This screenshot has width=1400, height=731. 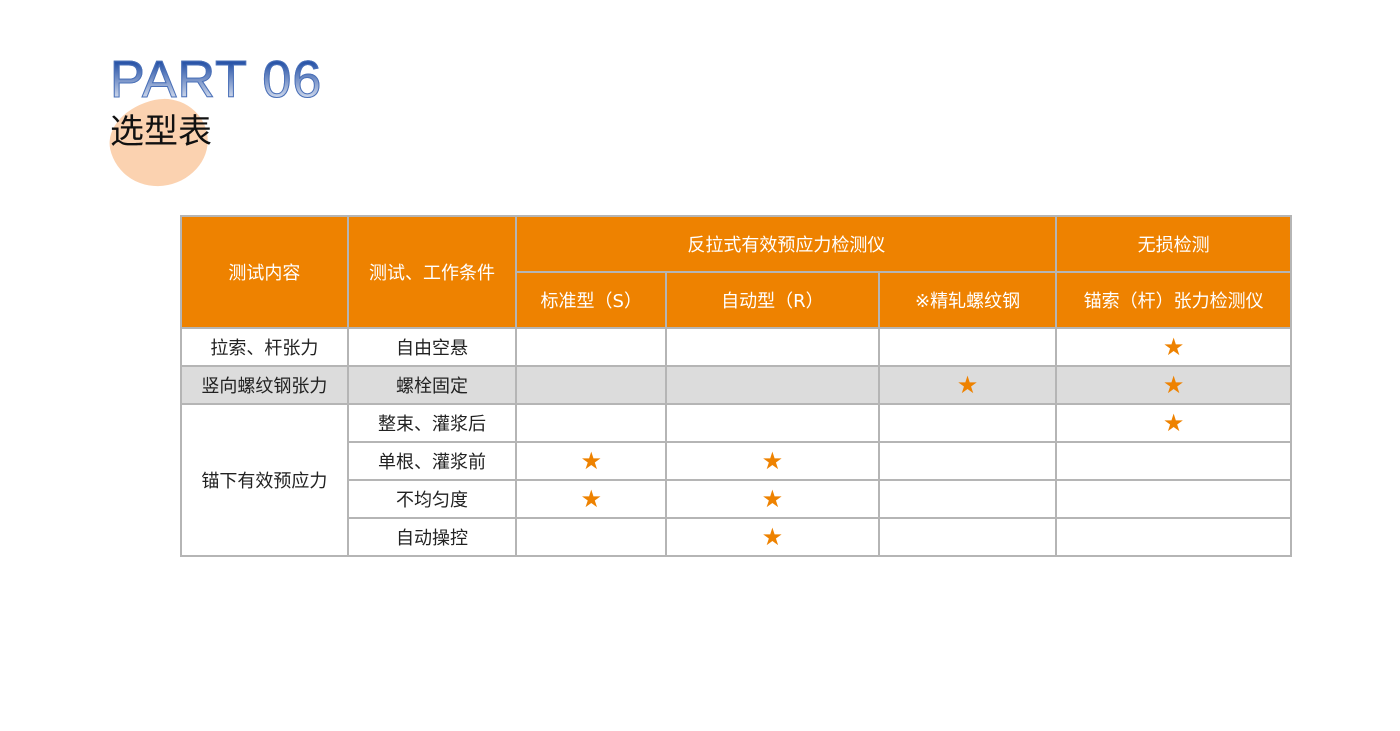 I want to click on part-number: PART 06, so click(x=216, y=80).